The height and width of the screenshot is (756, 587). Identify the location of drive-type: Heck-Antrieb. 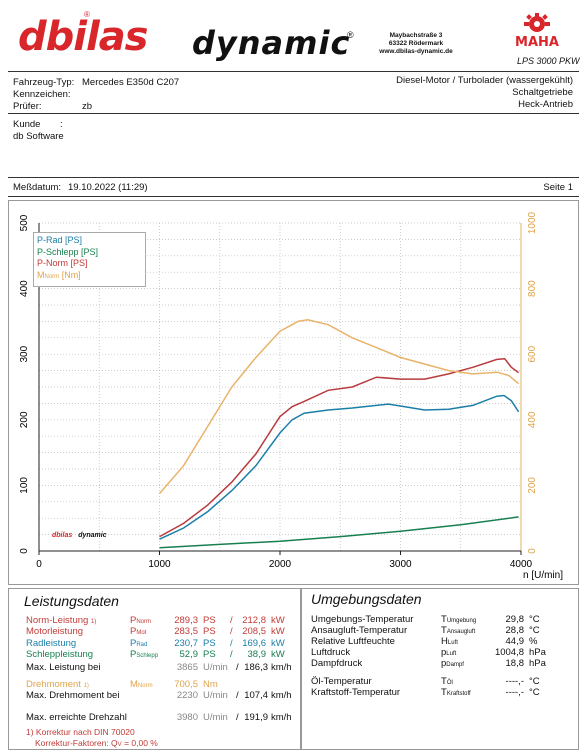
(545, 104).